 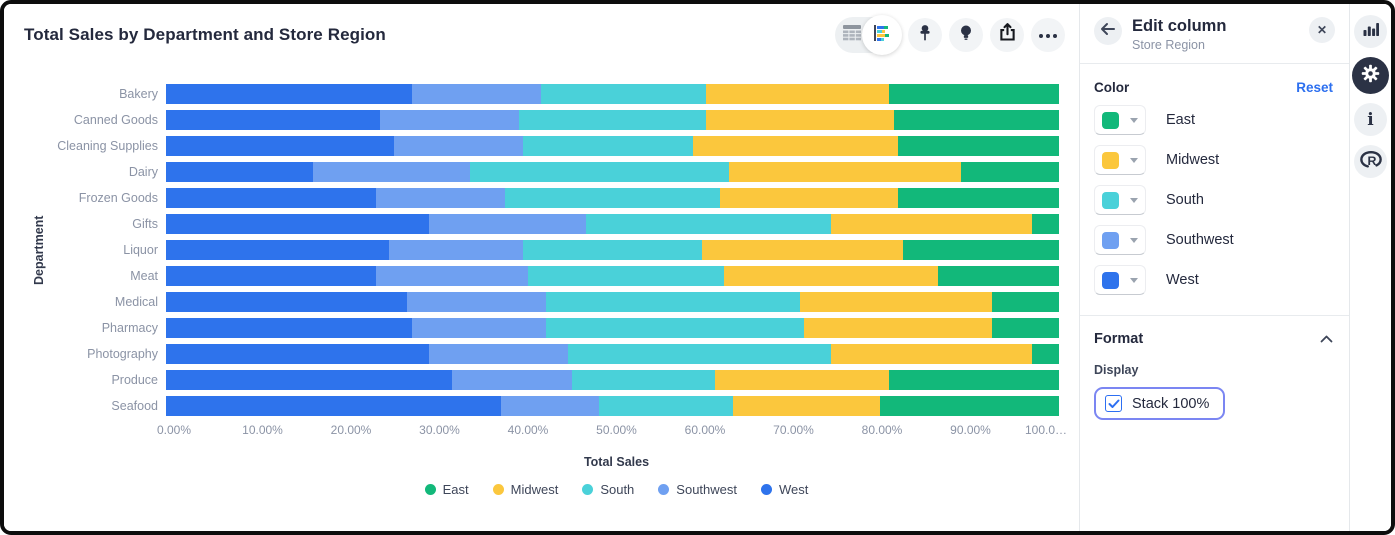 What do you see at coordinates (925, 35) in the screenshot?
I see `pin-button` at bounding box center [925, 35].